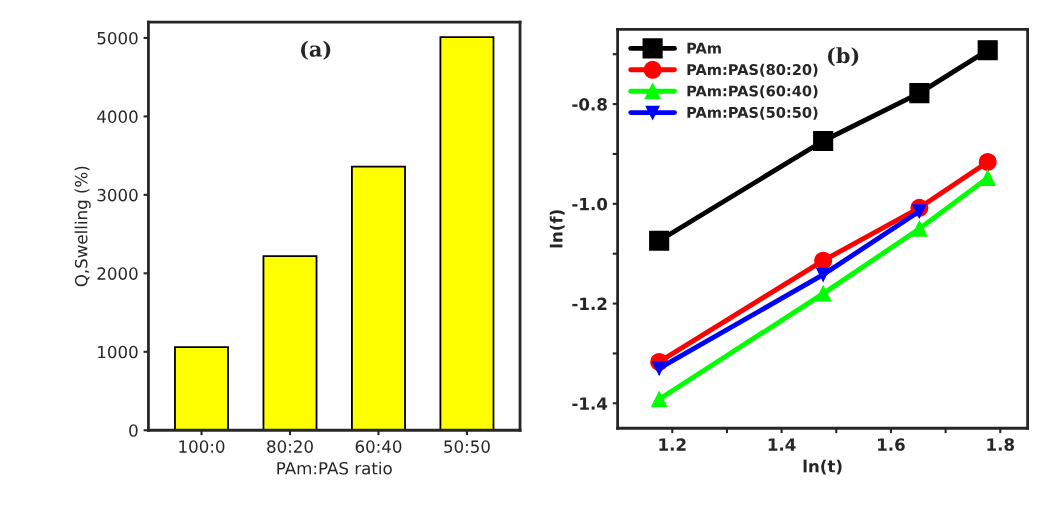 The width and height of the screenshot is (1038, 505). What do you see at coordinates (843, 57) in the screenshot?
I see `annotation: (b)` at bounding box center [843, 57].